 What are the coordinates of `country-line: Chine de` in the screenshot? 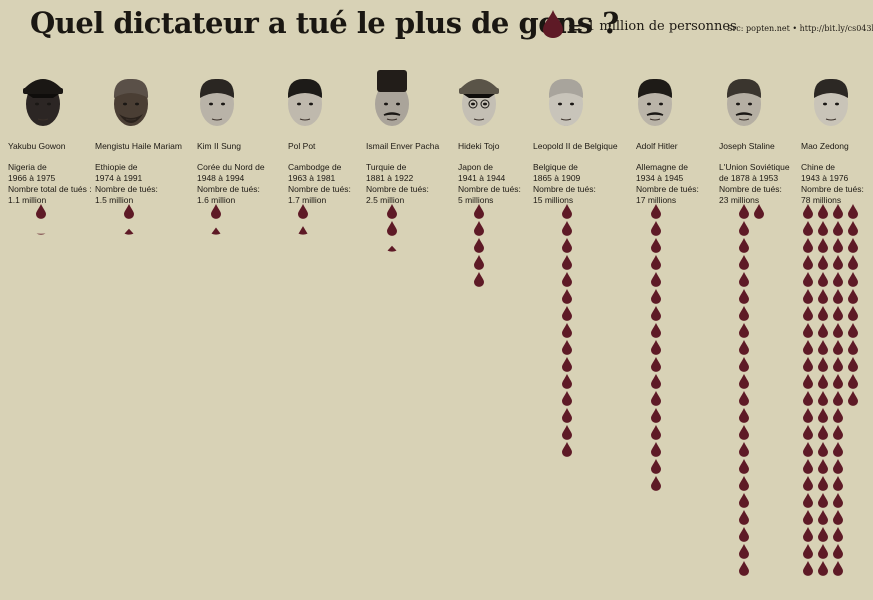 It's located at (818, 167).